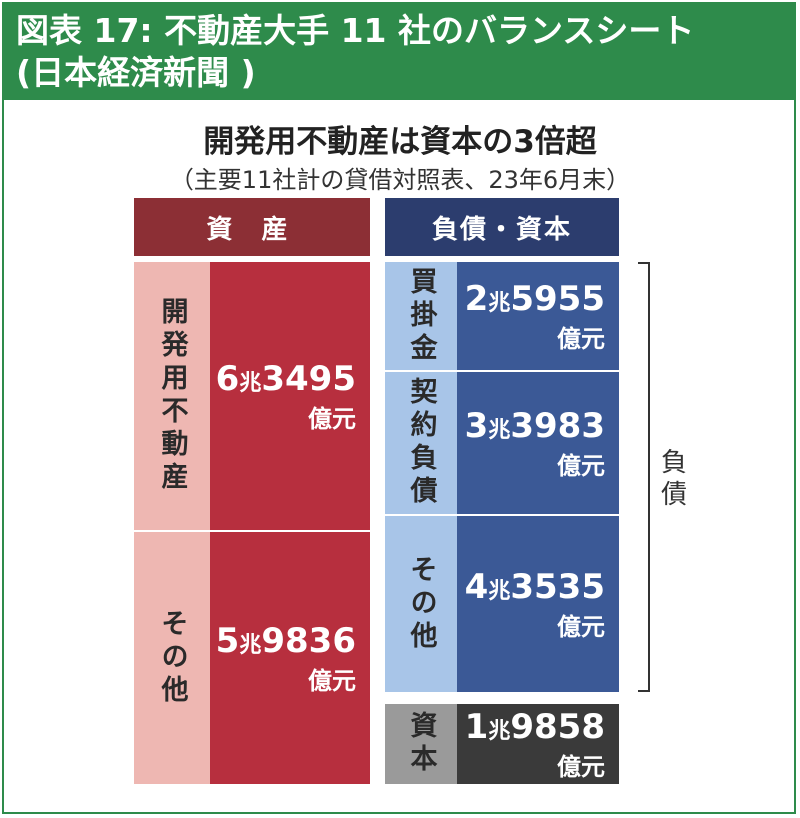 This screenshot has height=818, width=800. Describe the element at coordinates (136, 72) in the screenshot. I see `figure-source: (日本経済新聞 )` at that location.